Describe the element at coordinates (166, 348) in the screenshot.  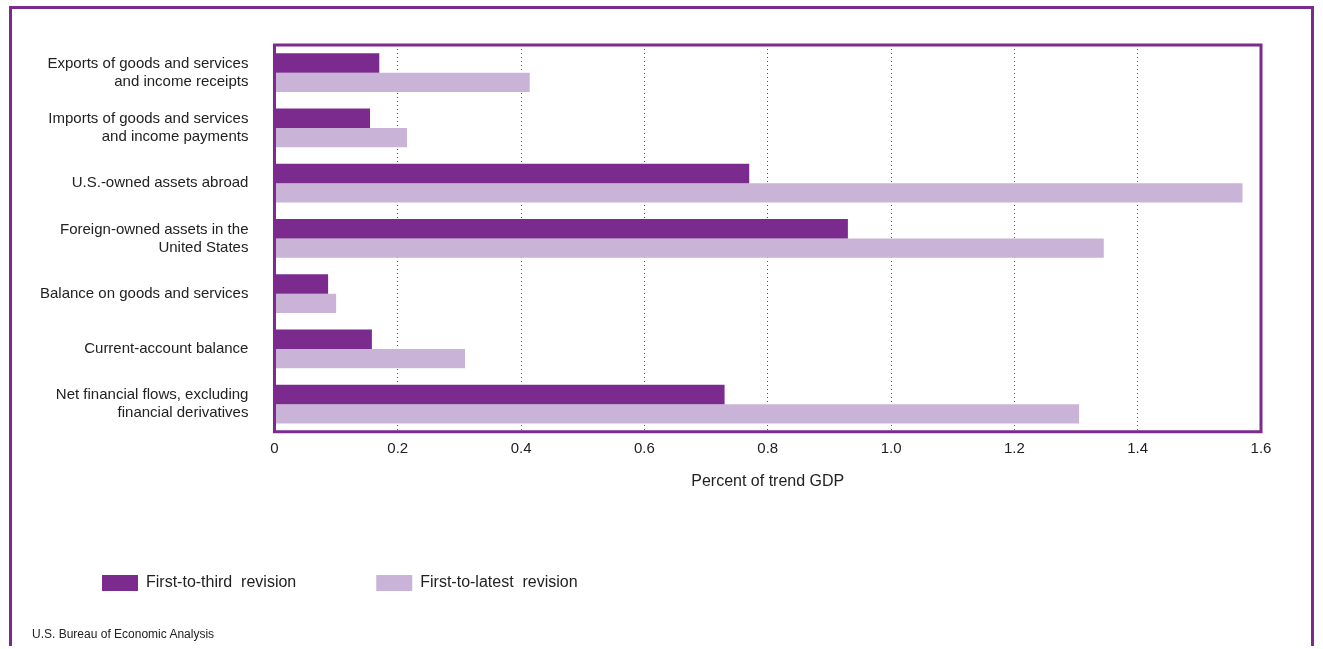
I see `y-tick-label: Current-account balance` at that location.